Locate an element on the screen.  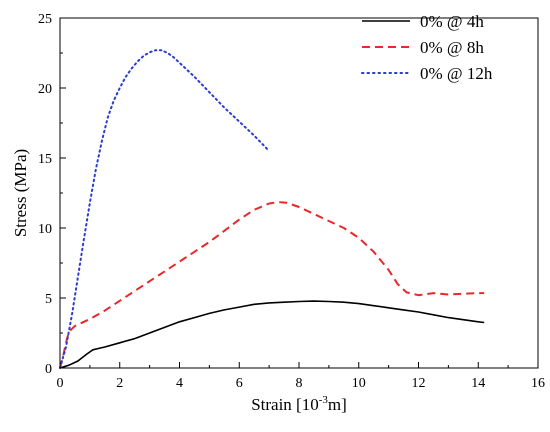
x-tick-label: 16 is located at coordinates (538, 383).